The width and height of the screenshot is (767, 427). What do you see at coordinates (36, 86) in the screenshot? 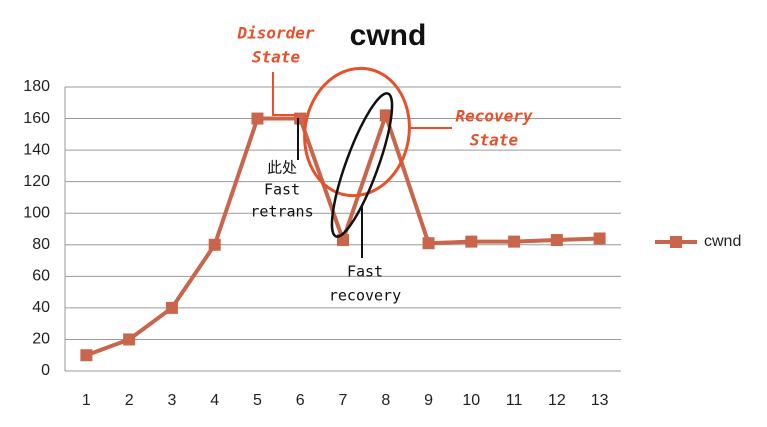
I see `y-tick-label: 180` at bounding box center [36, 86].